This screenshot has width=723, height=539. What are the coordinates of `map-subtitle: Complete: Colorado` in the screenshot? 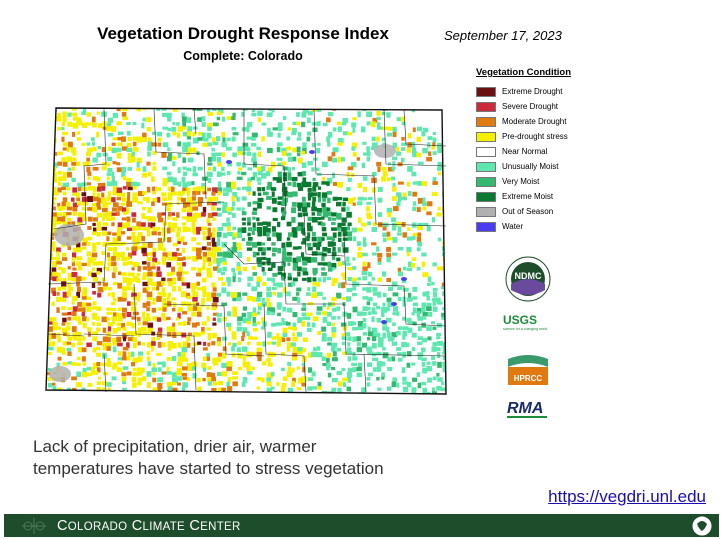 It's located at (243, 56).